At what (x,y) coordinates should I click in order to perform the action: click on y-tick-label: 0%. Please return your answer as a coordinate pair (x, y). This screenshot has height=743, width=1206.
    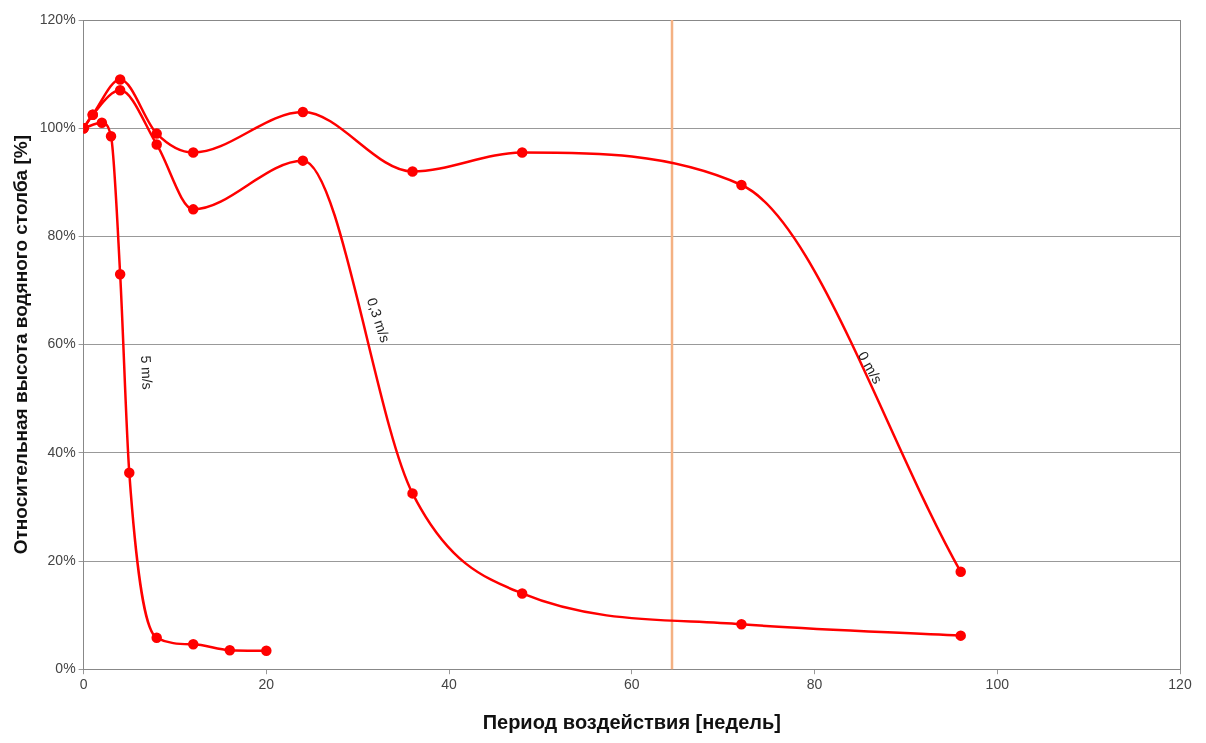
    Looking at the image, I should click on (65, 668).